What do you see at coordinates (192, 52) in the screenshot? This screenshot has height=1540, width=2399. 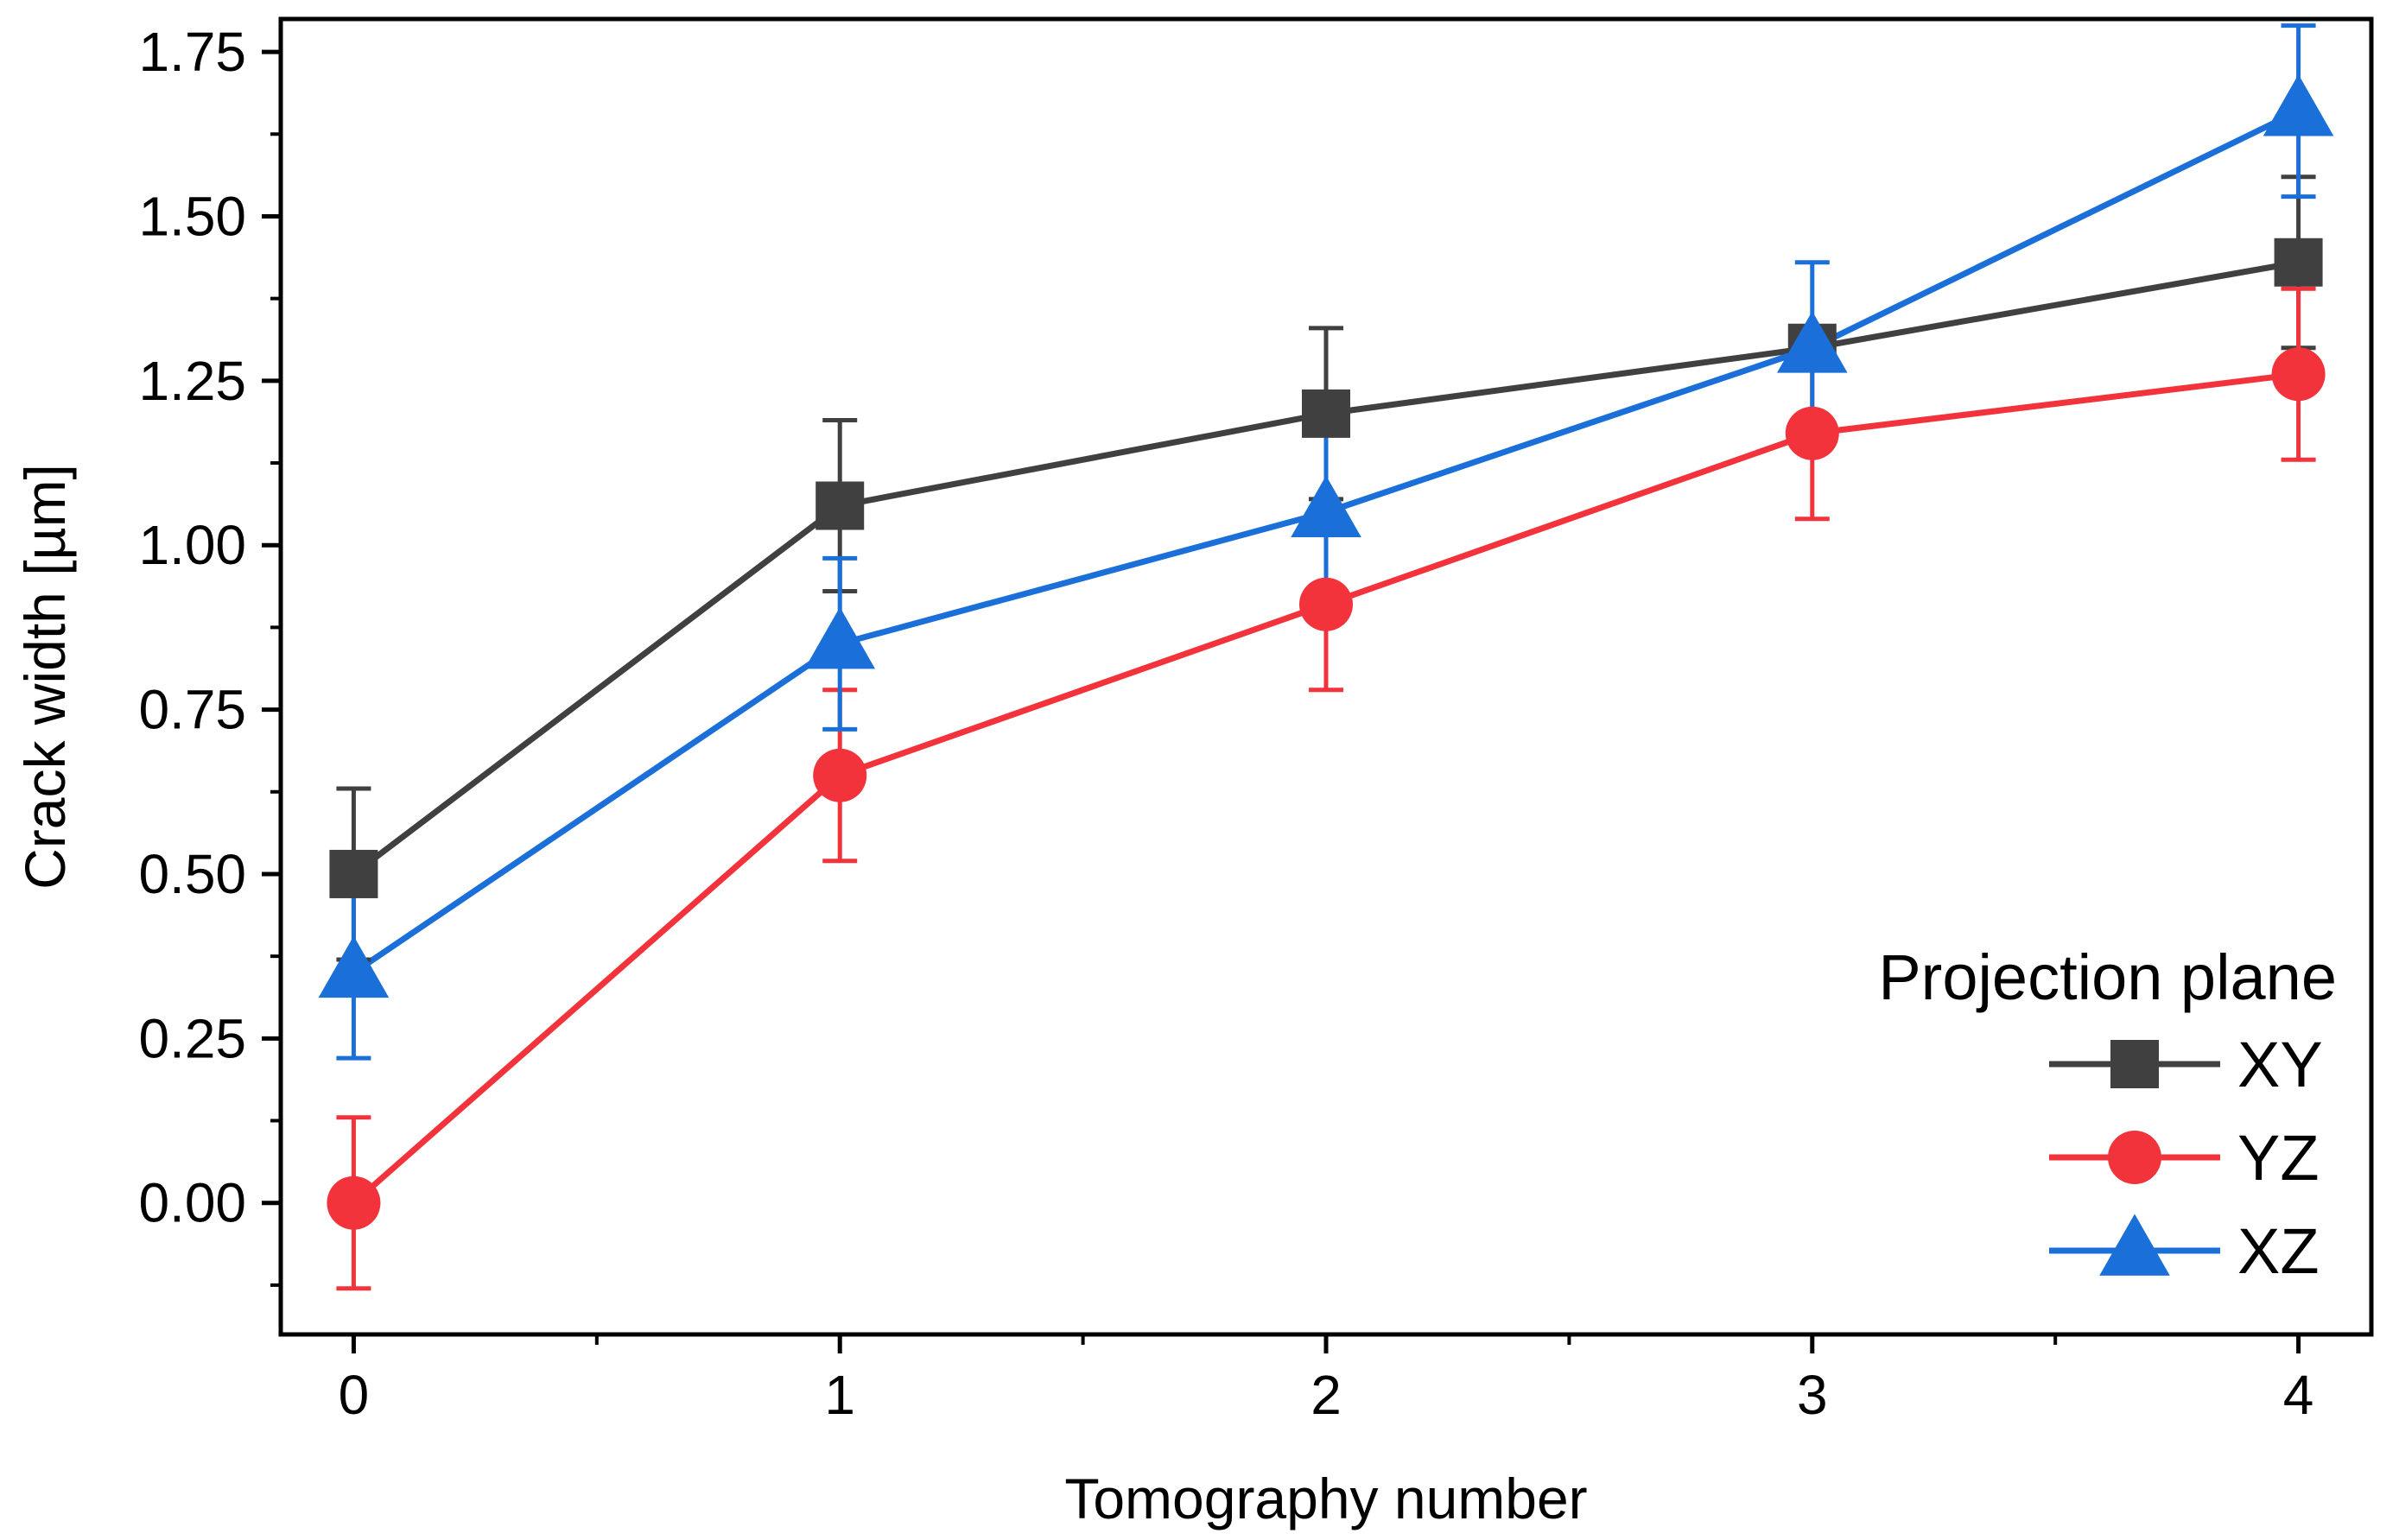 I see `y-tick-label: 1.75` at bounding box center [192, 52].